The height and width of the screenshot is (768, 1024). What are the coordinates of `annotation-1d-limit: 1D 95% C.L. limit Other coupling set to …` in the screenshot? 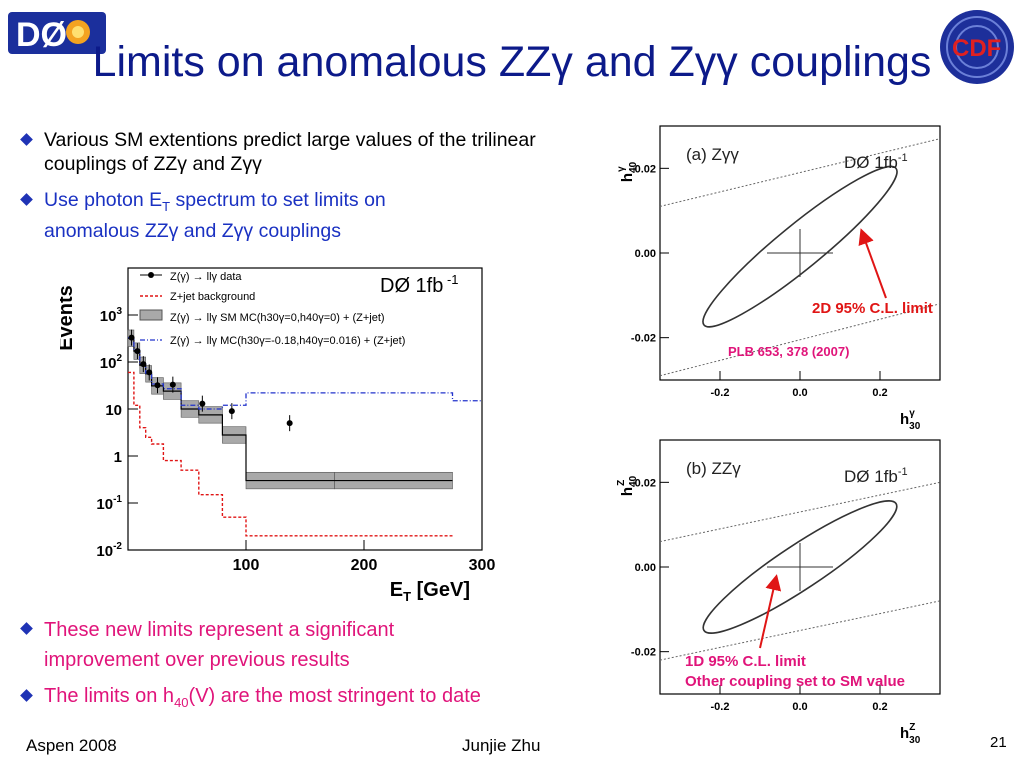 It's located at (795, 671).